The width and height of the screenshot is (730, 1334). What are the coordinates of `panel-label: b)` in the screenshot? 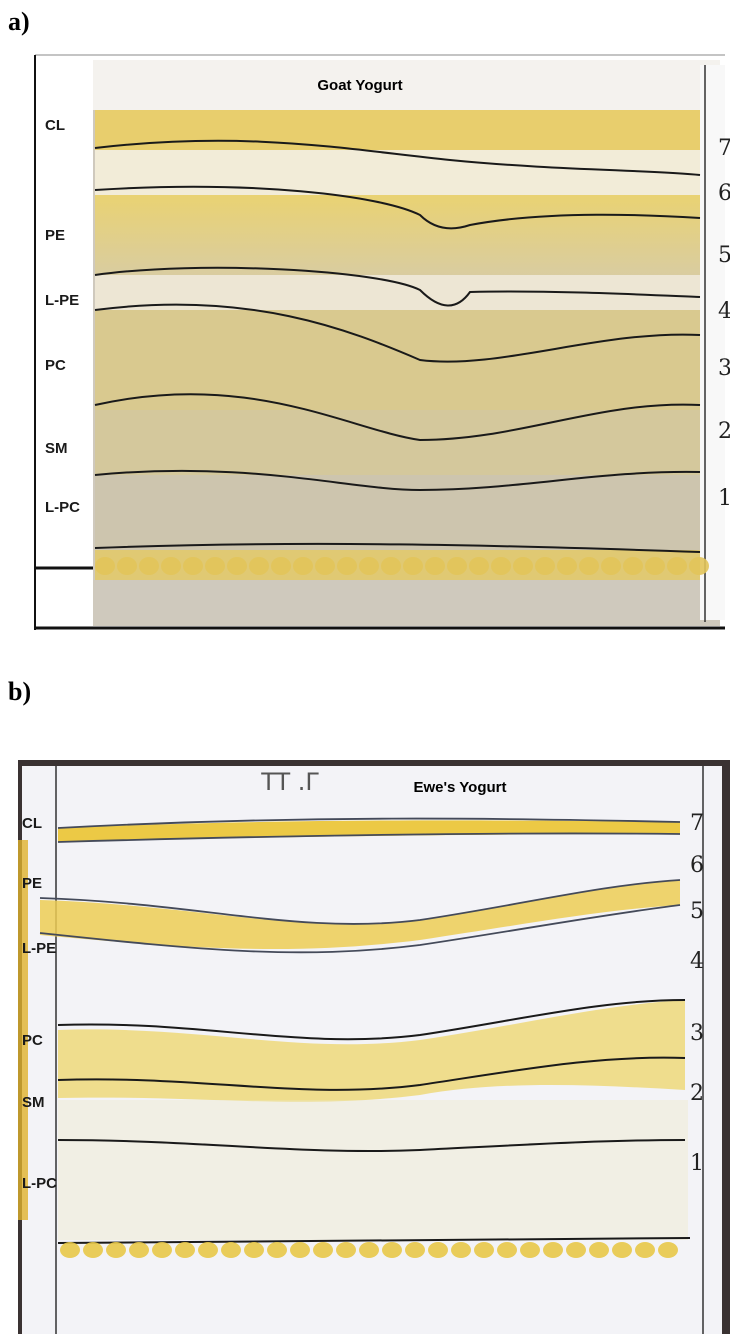 It's located at (19, 691).